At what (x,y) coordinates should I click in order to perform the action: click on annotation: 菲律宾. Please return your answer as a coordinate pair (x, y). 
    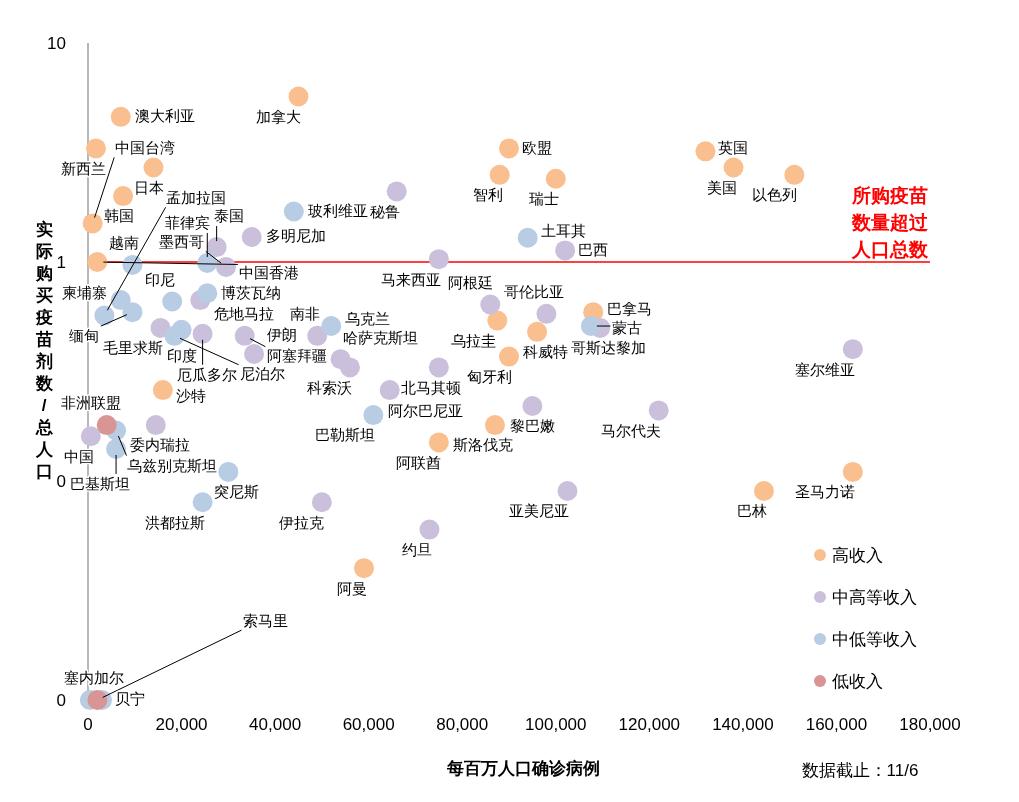
    Looking at the image, I should click on (187, 223).